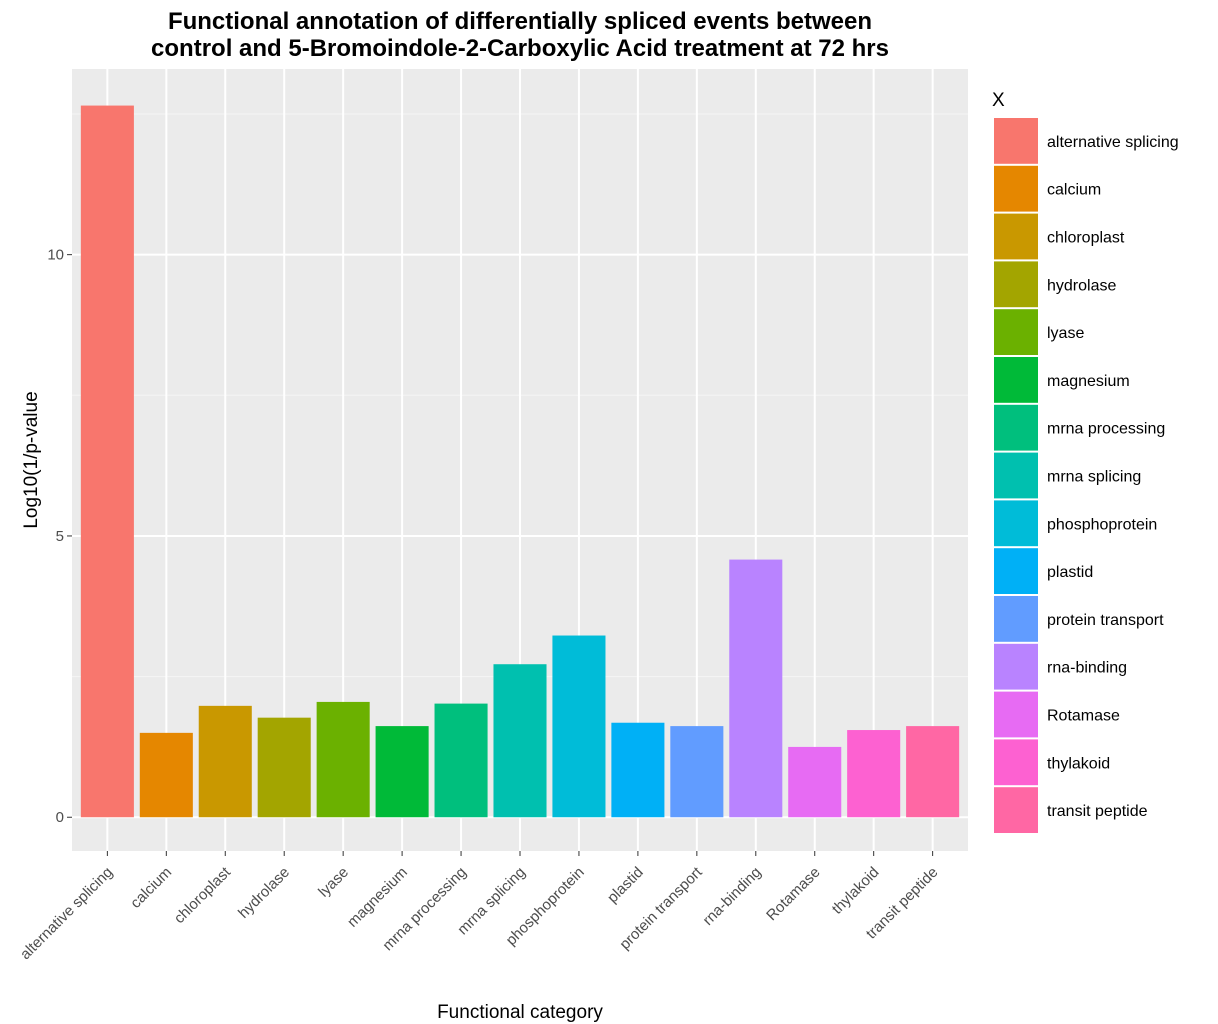 The image size is (1218, 1024). What do you see at coordinates (333, 882) in the screenshot?
I see `x-tick-label: lyase` at bounding box center [333, 882].